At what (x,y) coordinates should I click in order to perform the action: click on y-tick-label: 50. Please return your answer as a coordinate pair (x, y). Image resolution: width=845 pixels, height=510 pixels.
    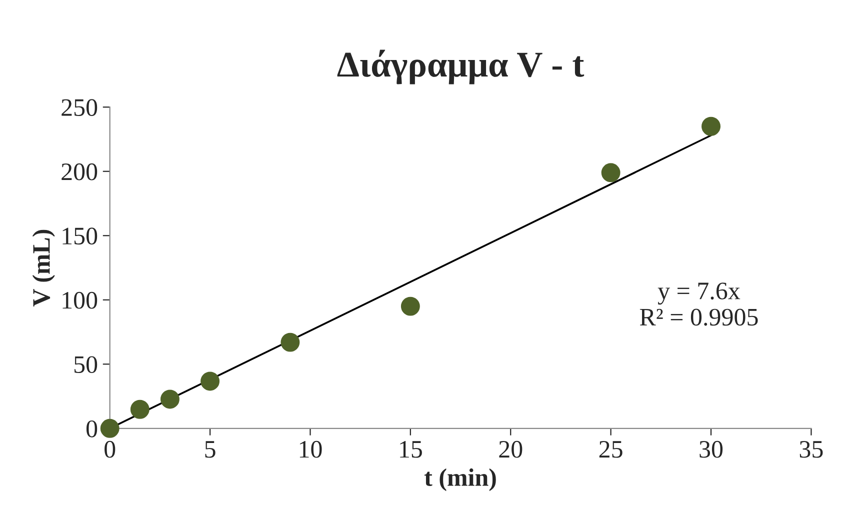
    Looking at the image, I should click on (86, 365).